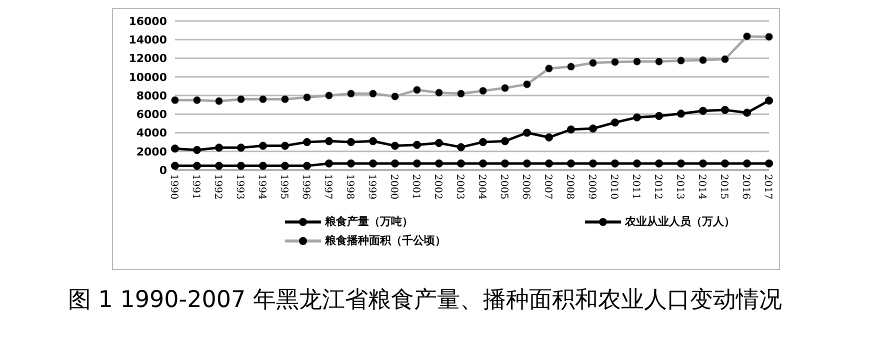 The width and height of the screenshot is (896, 341). Describe the element at coordinates (679, 187) in the screenshot. I see `x-tick-label: 2013` at that location.